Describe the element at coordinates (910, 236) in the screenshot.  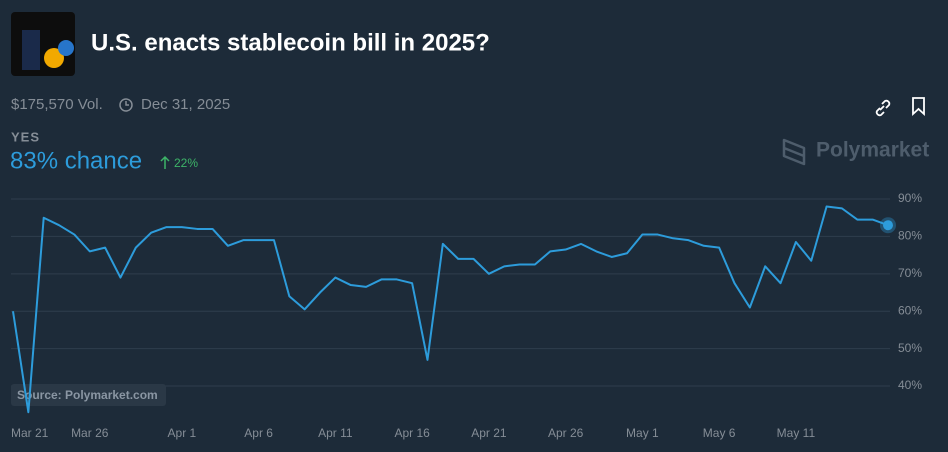
I see `y-tick-label: 80%` at that location.